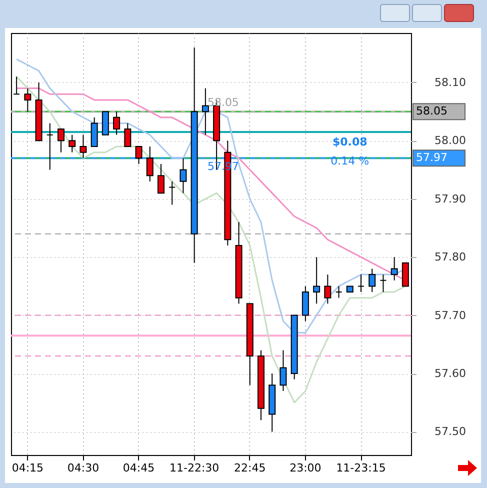 The width and height of the screenshot is (487, 488). What do you see at coordinates (83, 468) in the screenshot?
I see `x-tick-label: 04:30` at bounding box center [83, 468].